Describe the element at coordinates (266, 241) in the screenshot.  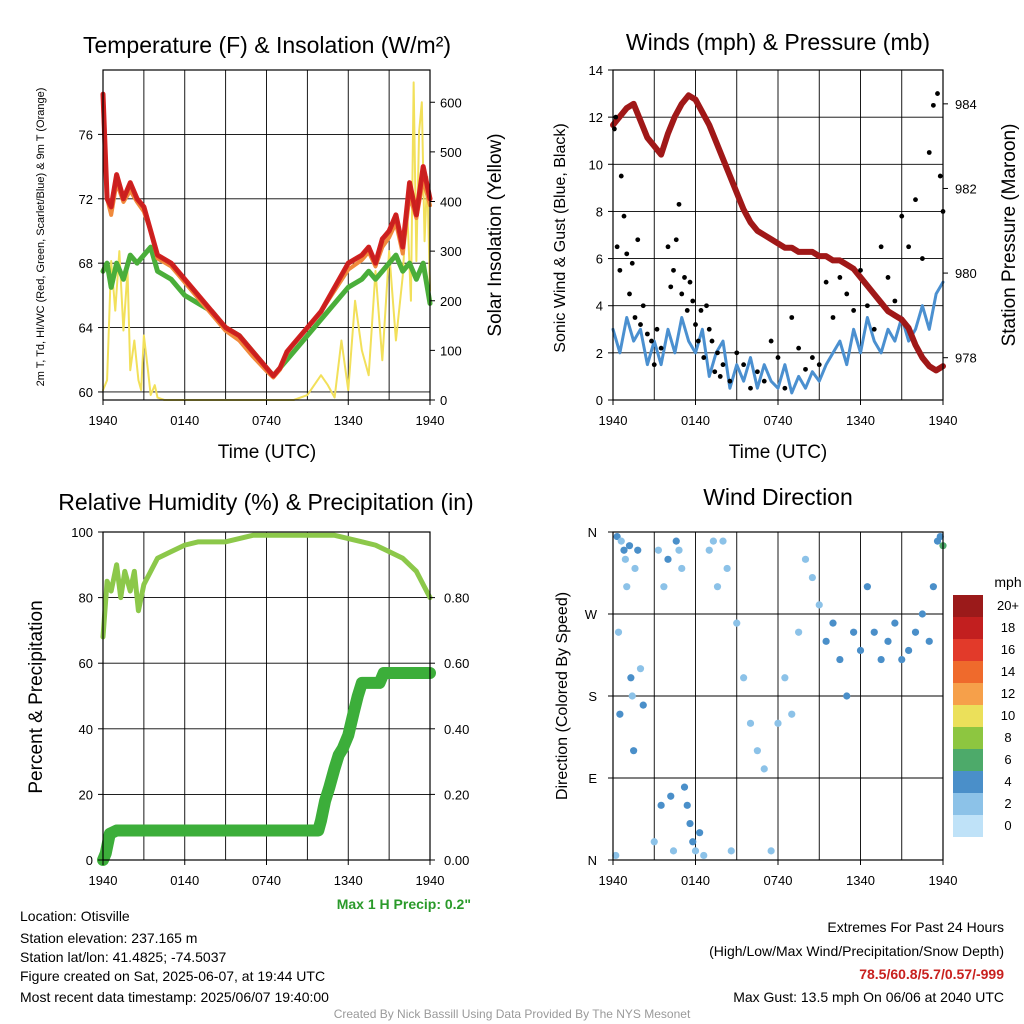
I see `temperature-series` at that location.